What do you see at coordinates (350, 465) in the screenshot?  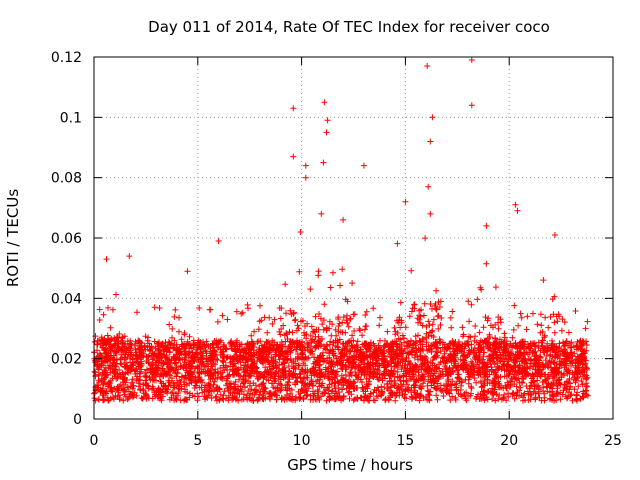 I see `x-axis-label: GPS time / hours` at bounding box center [350, 465].